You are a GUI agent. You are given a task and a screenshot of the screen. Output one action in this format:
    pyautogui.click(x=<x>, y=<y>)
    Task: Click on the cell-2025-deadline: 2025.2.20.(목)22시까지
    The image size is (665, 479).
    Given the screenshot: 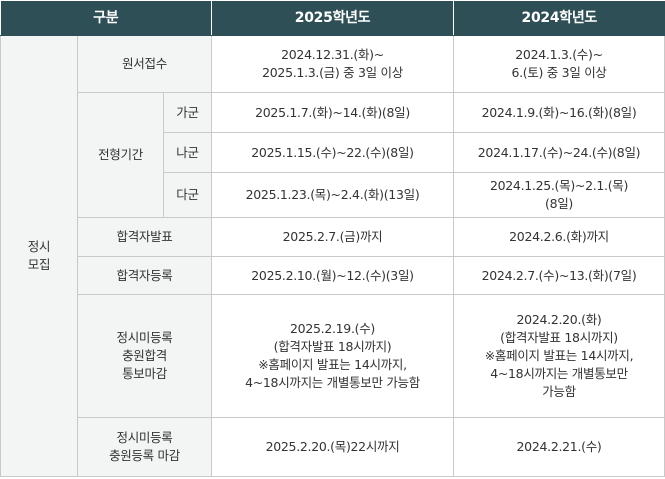 What is the action you would take?
    pyautogui.click(x=333, y=447)
    